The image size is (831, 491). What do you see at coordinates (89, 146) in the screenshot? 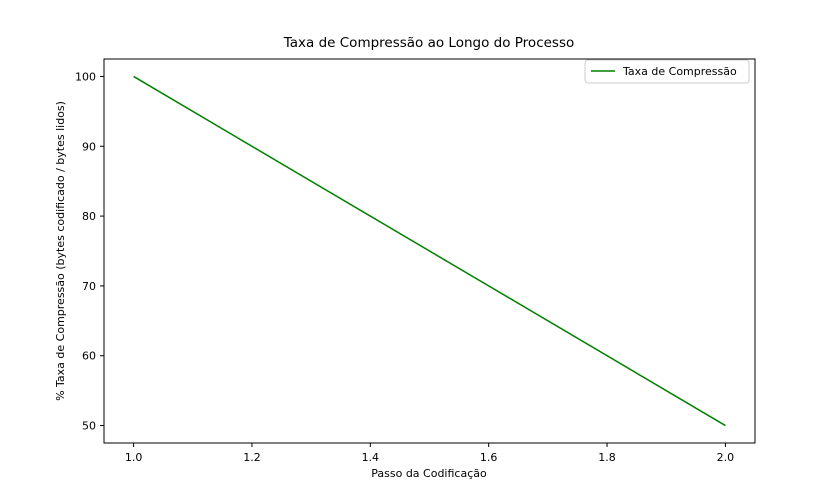
I see `y-tick-label: 90` at bounding box center [89, 146].